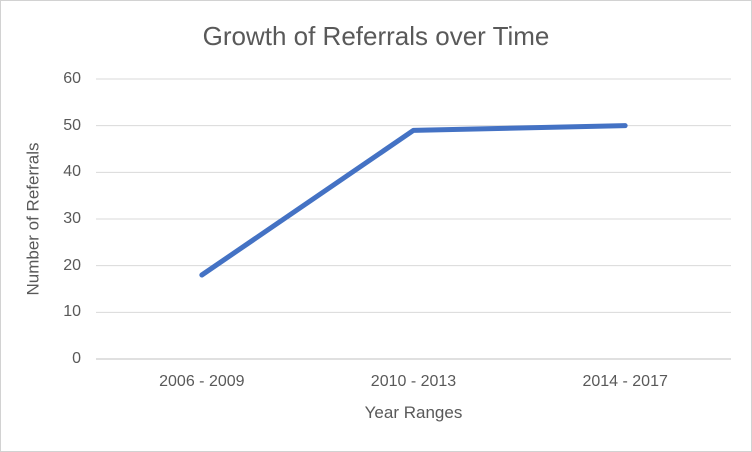 Image resolution: width=752 pixels, height=452 pixels. What do you see at coordinates (413, 412) in the screenshot?
I see `x-axis-title: Year Ranges` at bounding box center [413, 412].